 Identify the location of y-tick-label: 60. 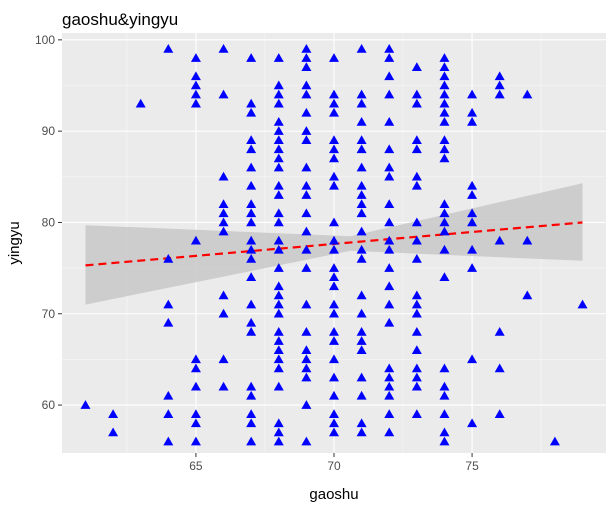
(49, 405).